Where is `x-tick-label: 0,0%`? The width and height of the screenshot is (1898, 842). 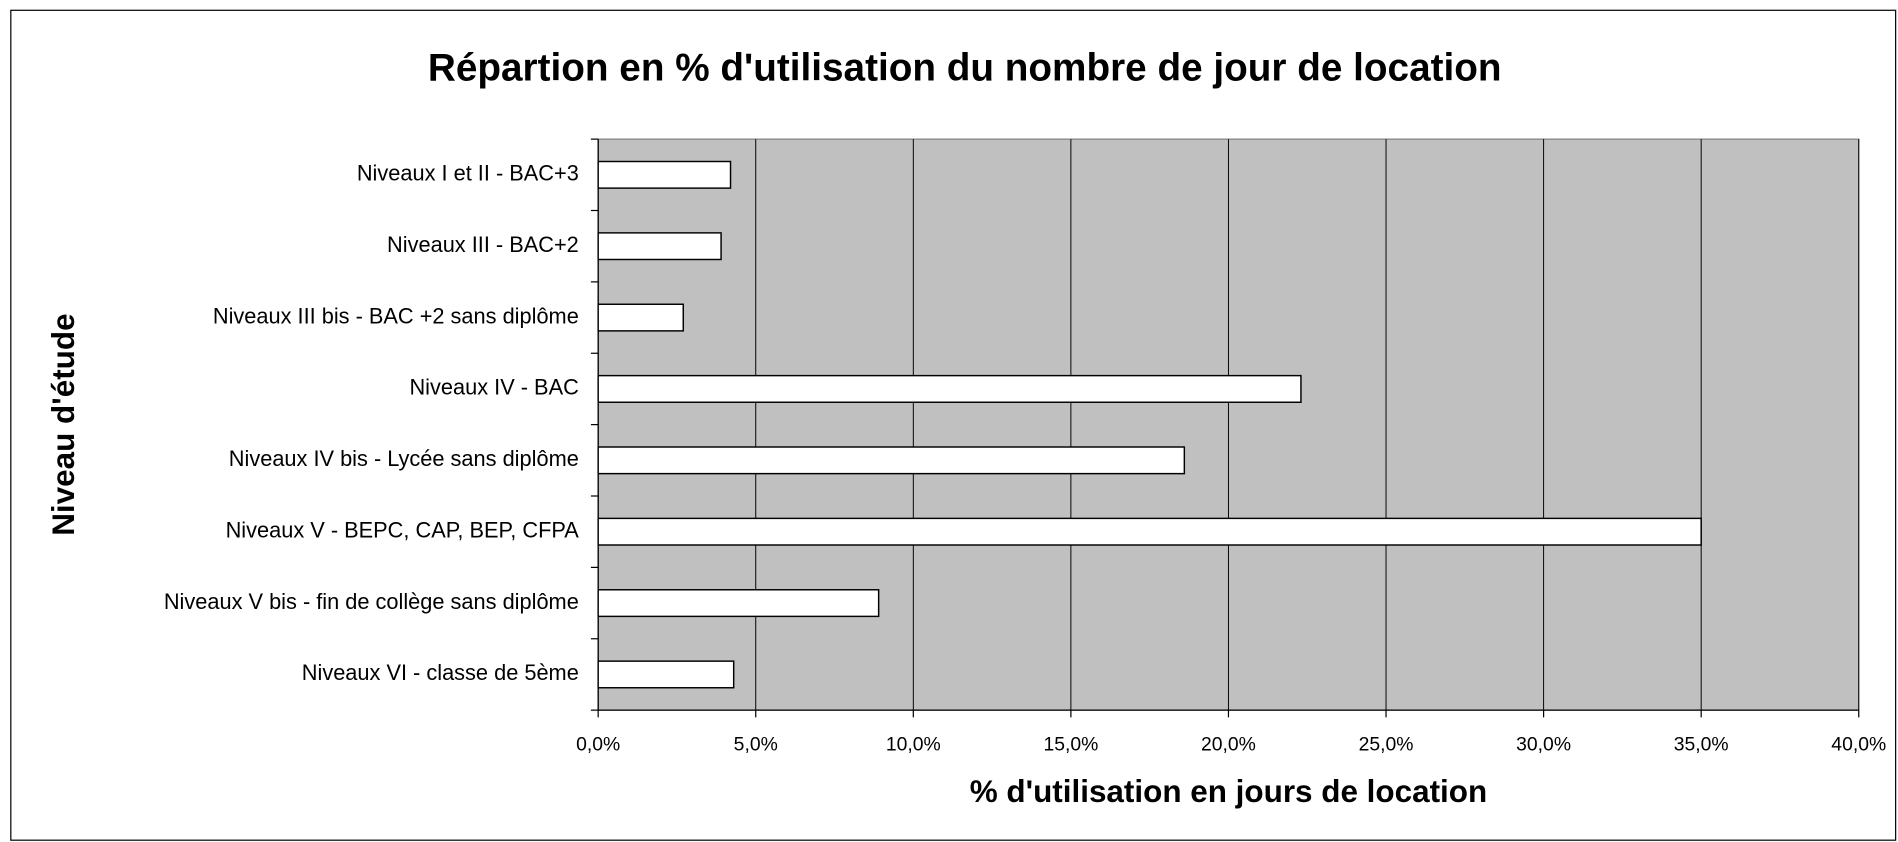 x-tick-label: 0,0% is located at coordinates (598, 744).